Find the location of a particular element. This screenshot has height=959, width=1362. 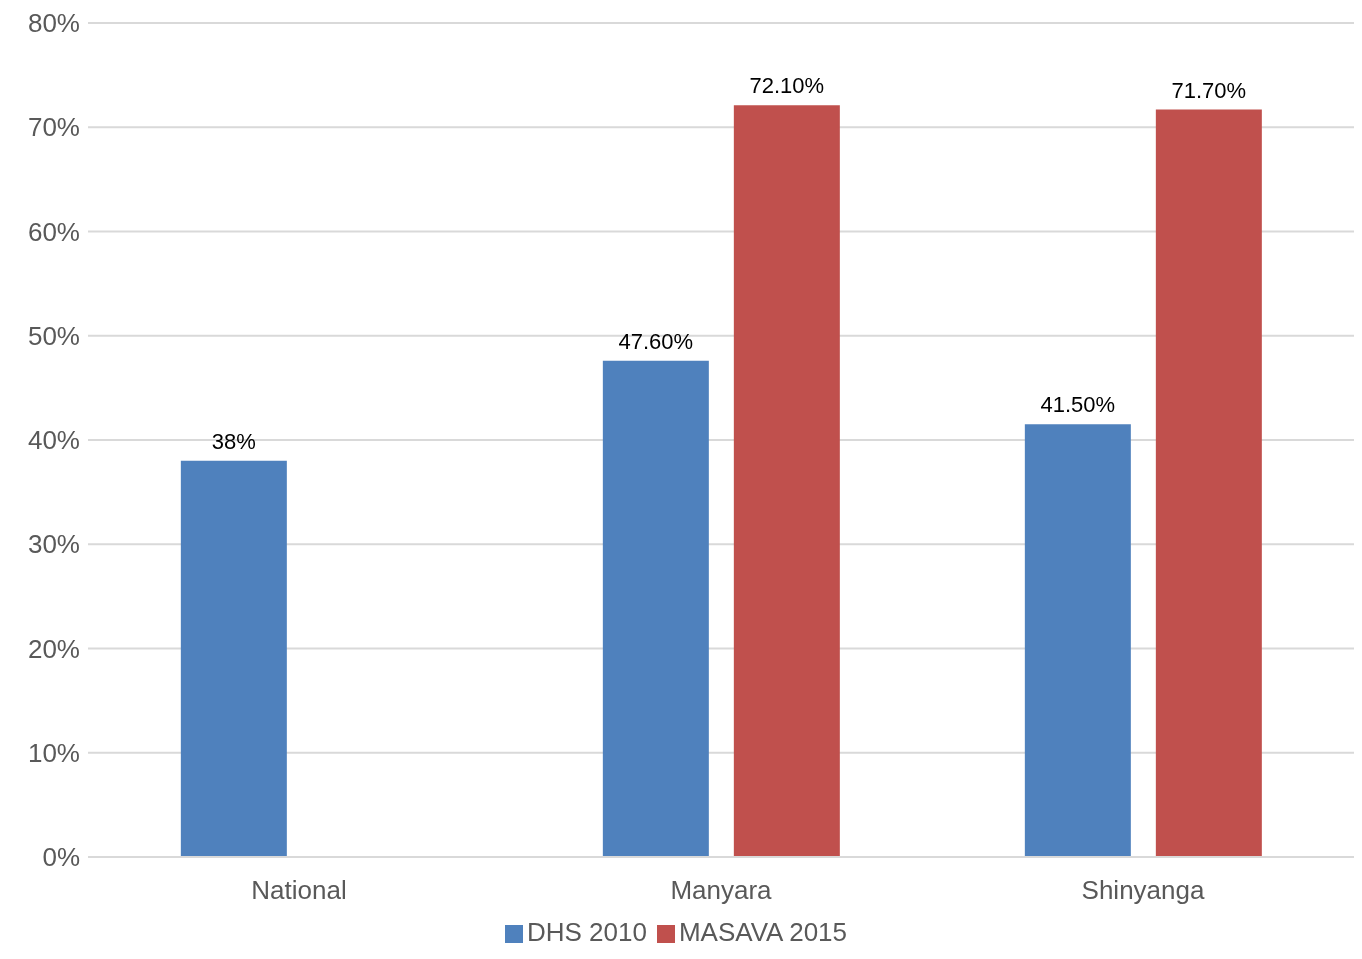

legend-label: DHS 2010 is located at coordinates (586, 932).